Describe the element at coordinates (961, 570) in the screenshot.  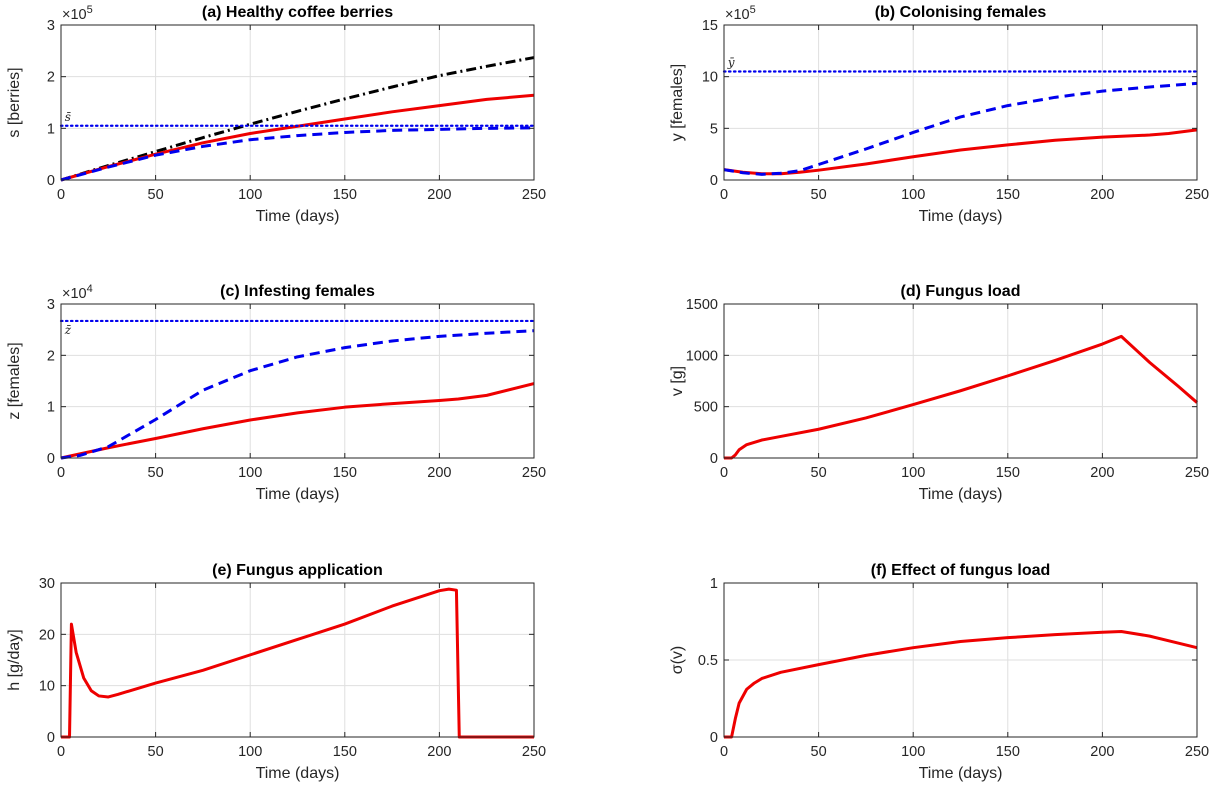
I see `chart-title: (f) Effect of fungus load` at that location.